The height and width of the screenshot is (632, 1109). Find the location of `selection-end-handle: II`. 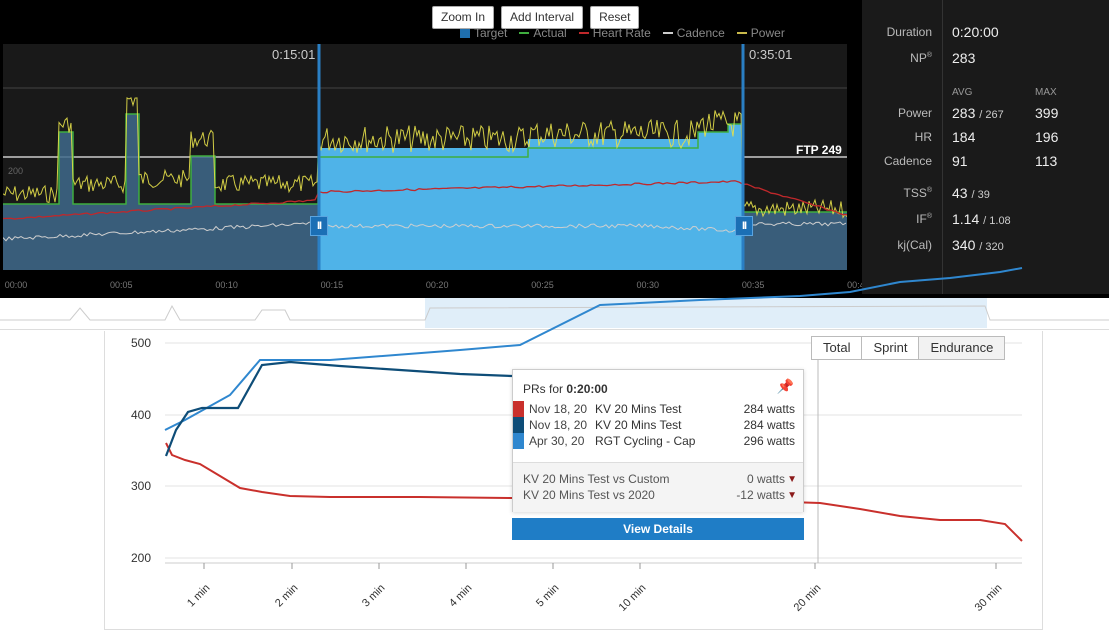

selection-end-handle: II is located at coordinates (744, 226).